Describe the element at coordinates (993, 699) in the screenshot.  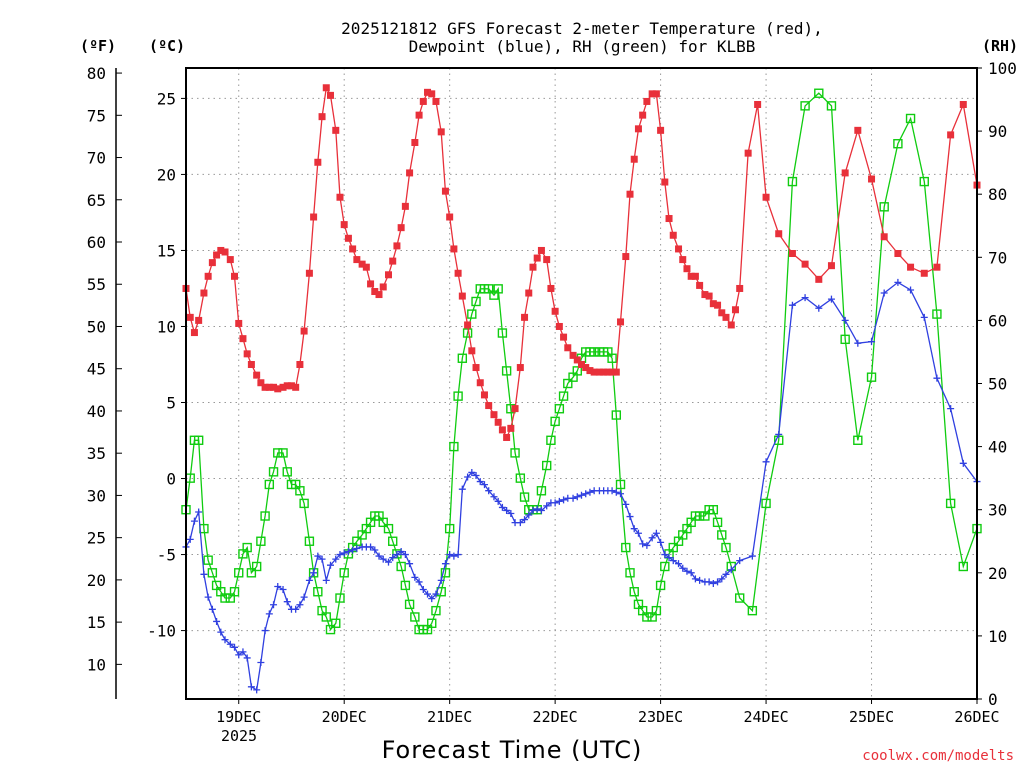
I see `rh-tick-label: 0` at that location.